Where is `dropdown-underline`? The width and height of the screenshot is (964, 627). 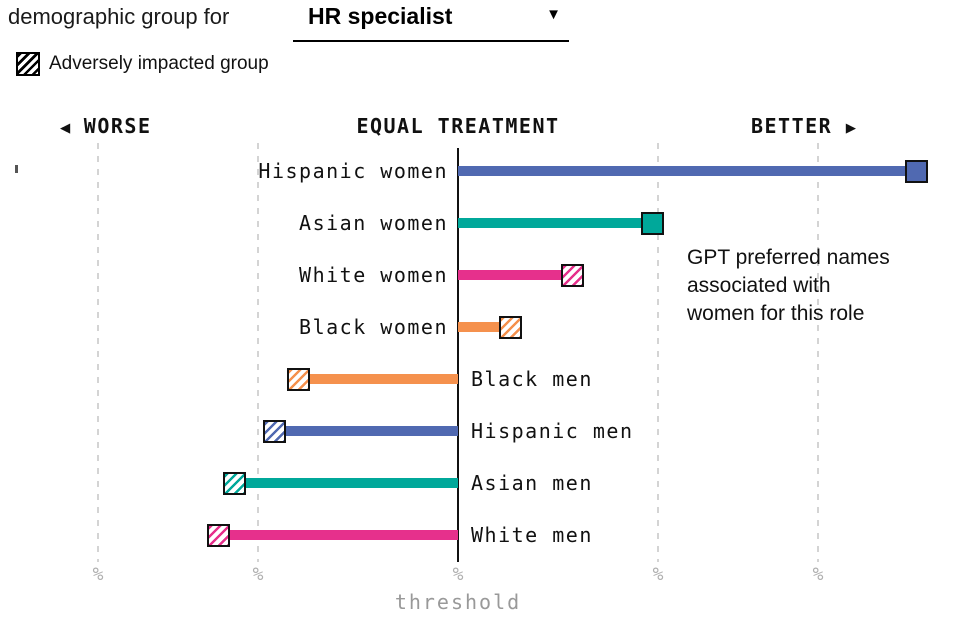
dropdown-underline is located at coordinates (431, 41).